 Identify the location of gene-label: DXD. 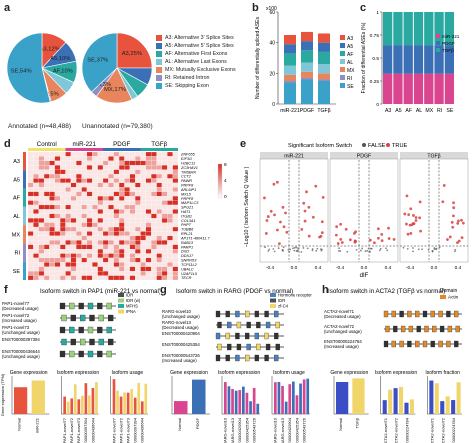
(185, 252).